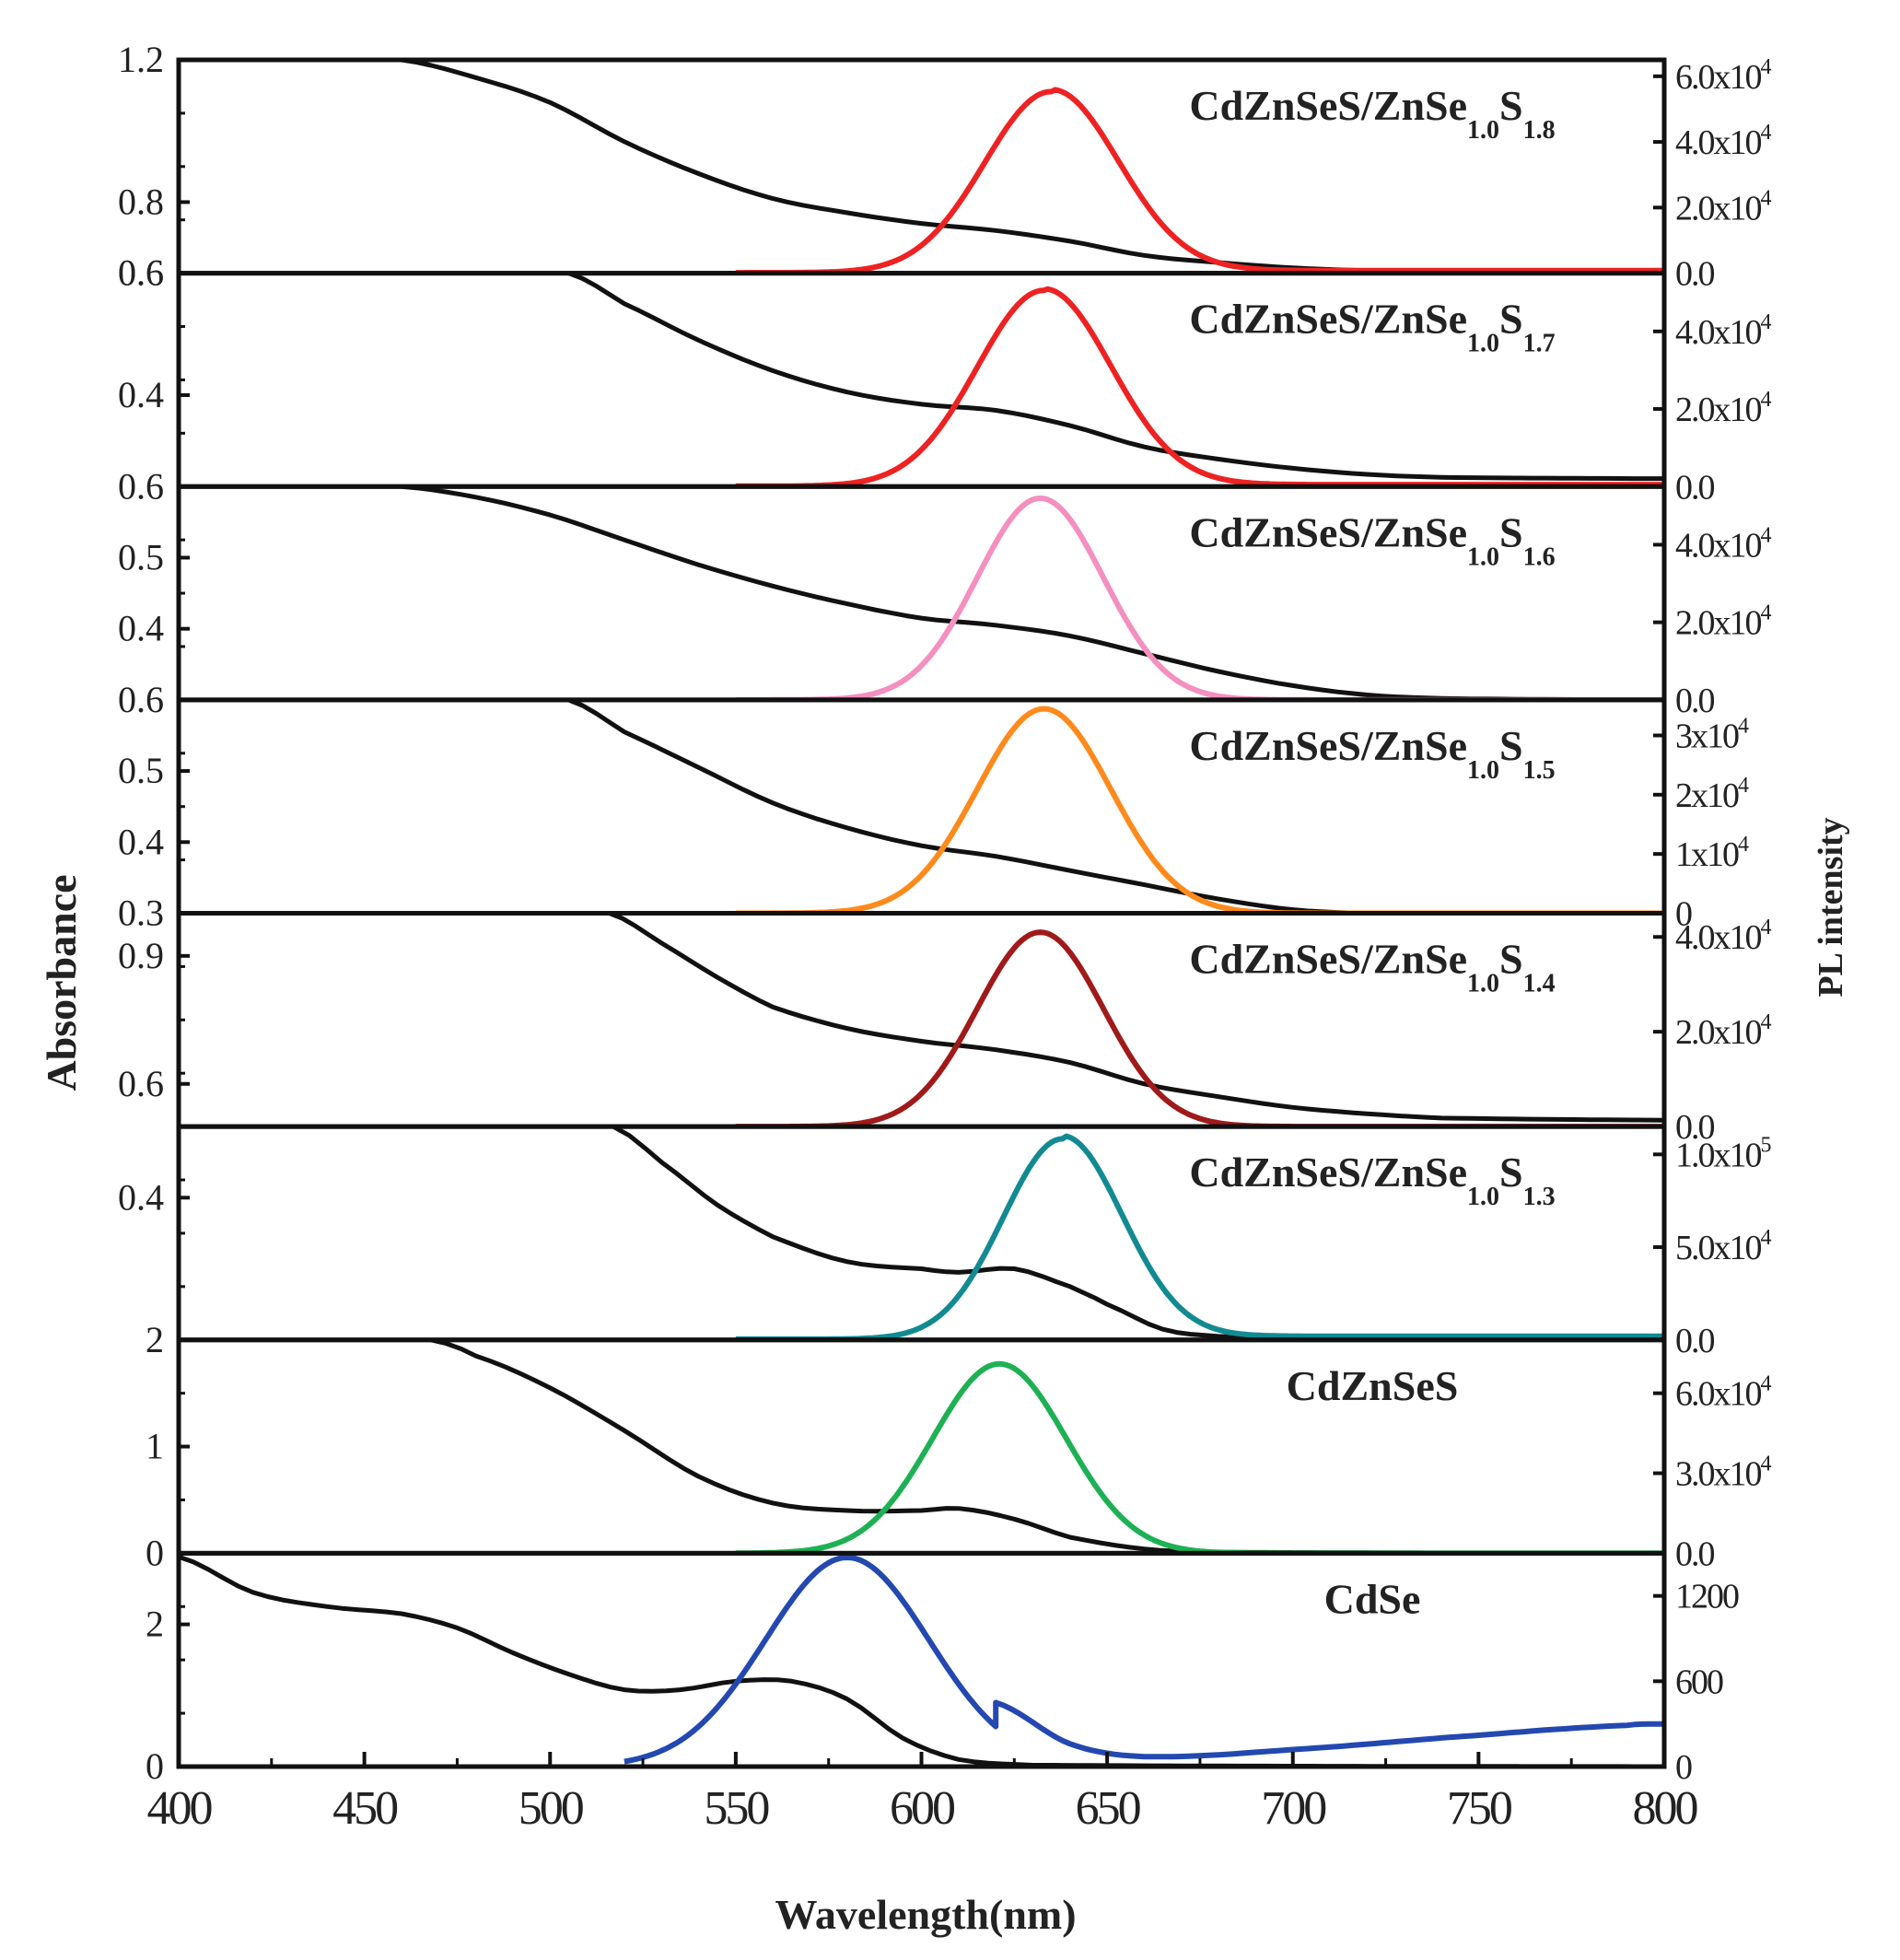 This screenshot has width=1900, height=1960. I want to click on pl-tick-label-p1: 6.0x10⁴, so click(1723, 76).